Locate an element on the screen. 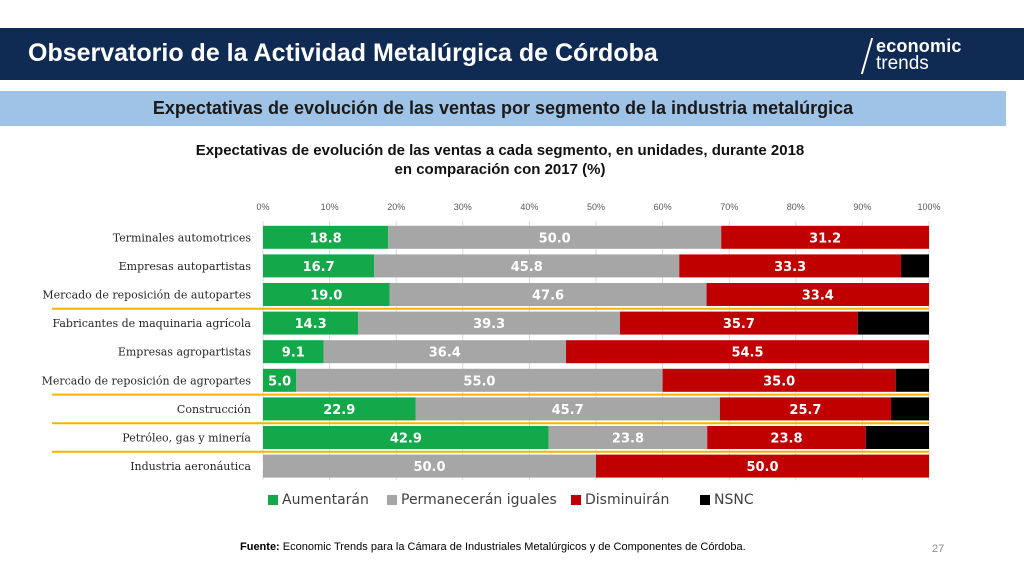  category-label: Empresas autopartistas is located at coordinates (185, 266).